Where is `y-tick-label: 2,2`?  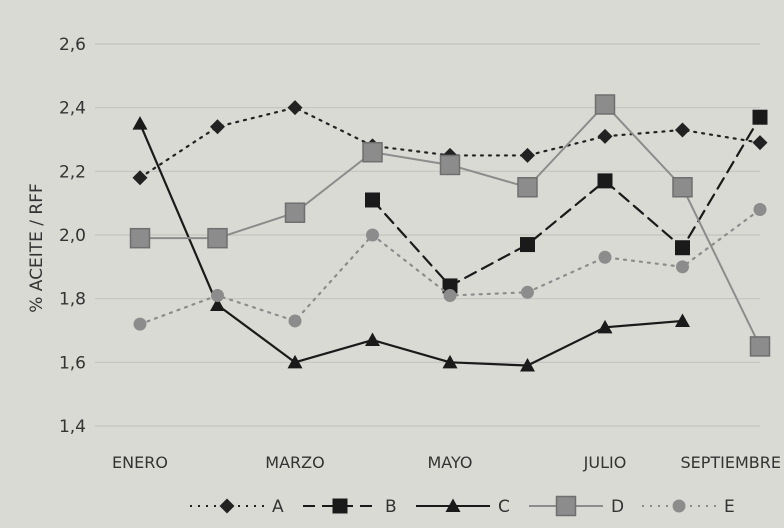
y-tick-label: 2,2 is located at coordinates (72, 172).